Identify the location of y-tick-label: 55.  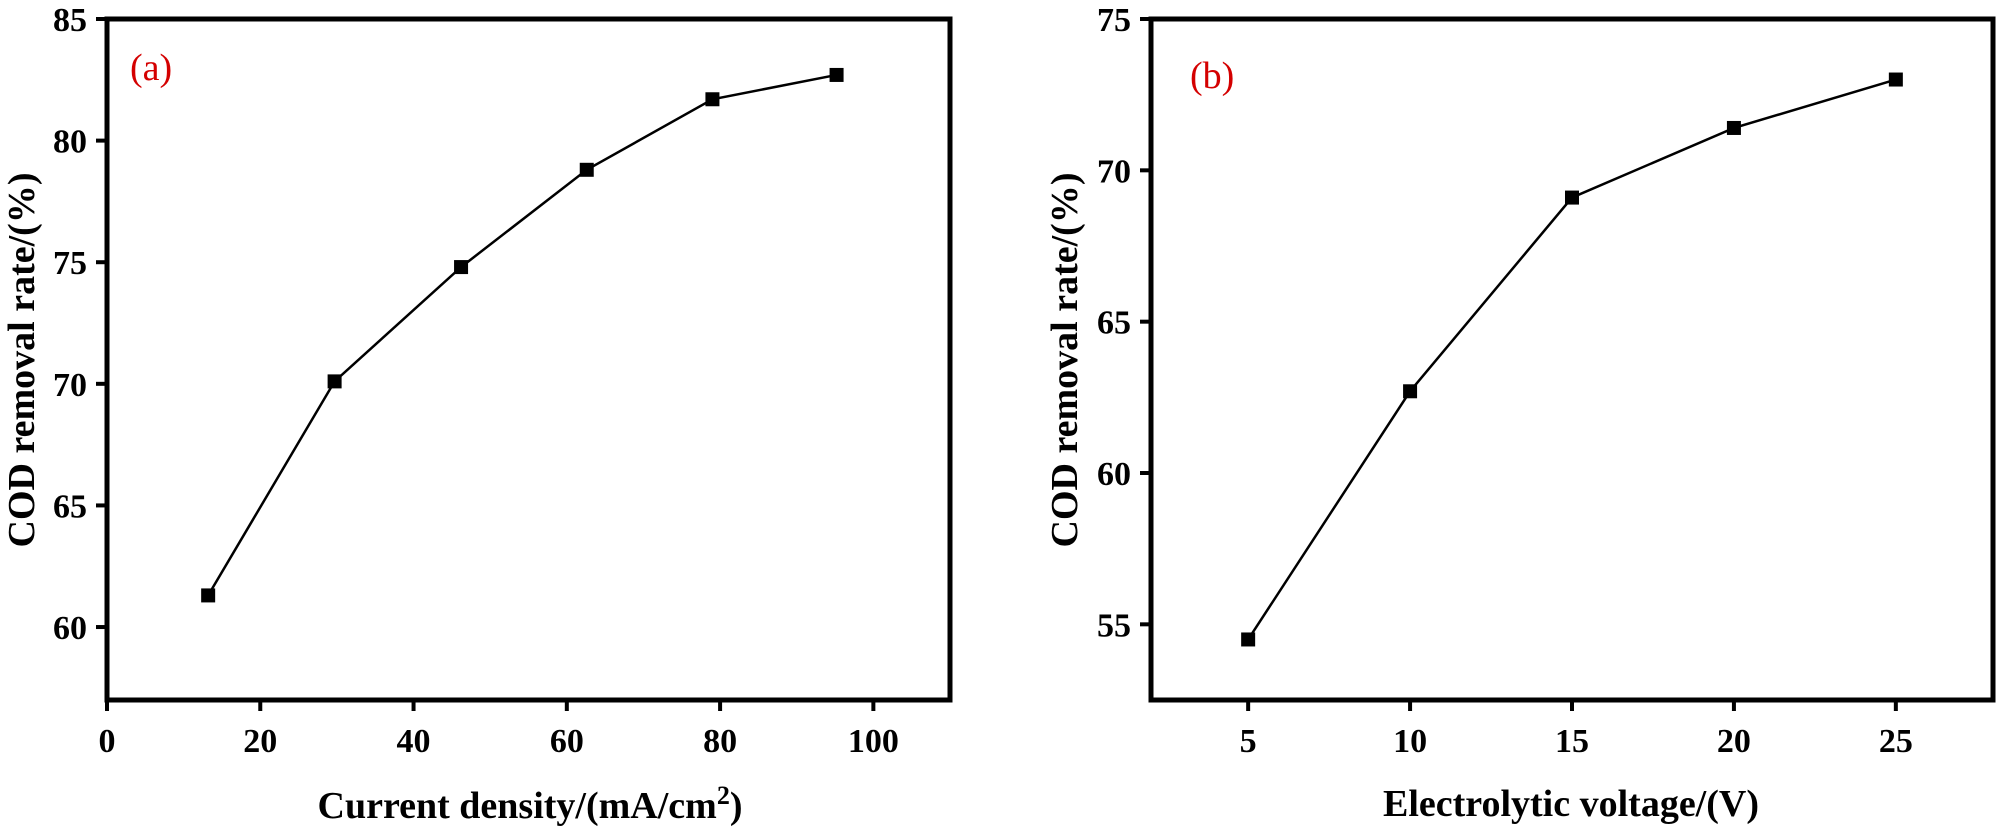
(1114, 625).